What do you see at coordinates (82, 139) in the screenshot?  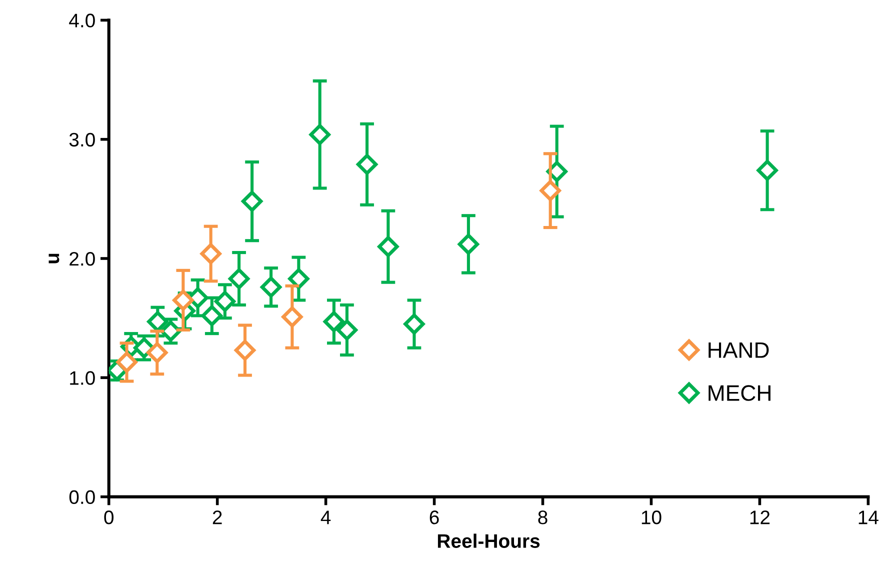 I see `y-tick-label: 3.0` at bounding box center [82, 139].